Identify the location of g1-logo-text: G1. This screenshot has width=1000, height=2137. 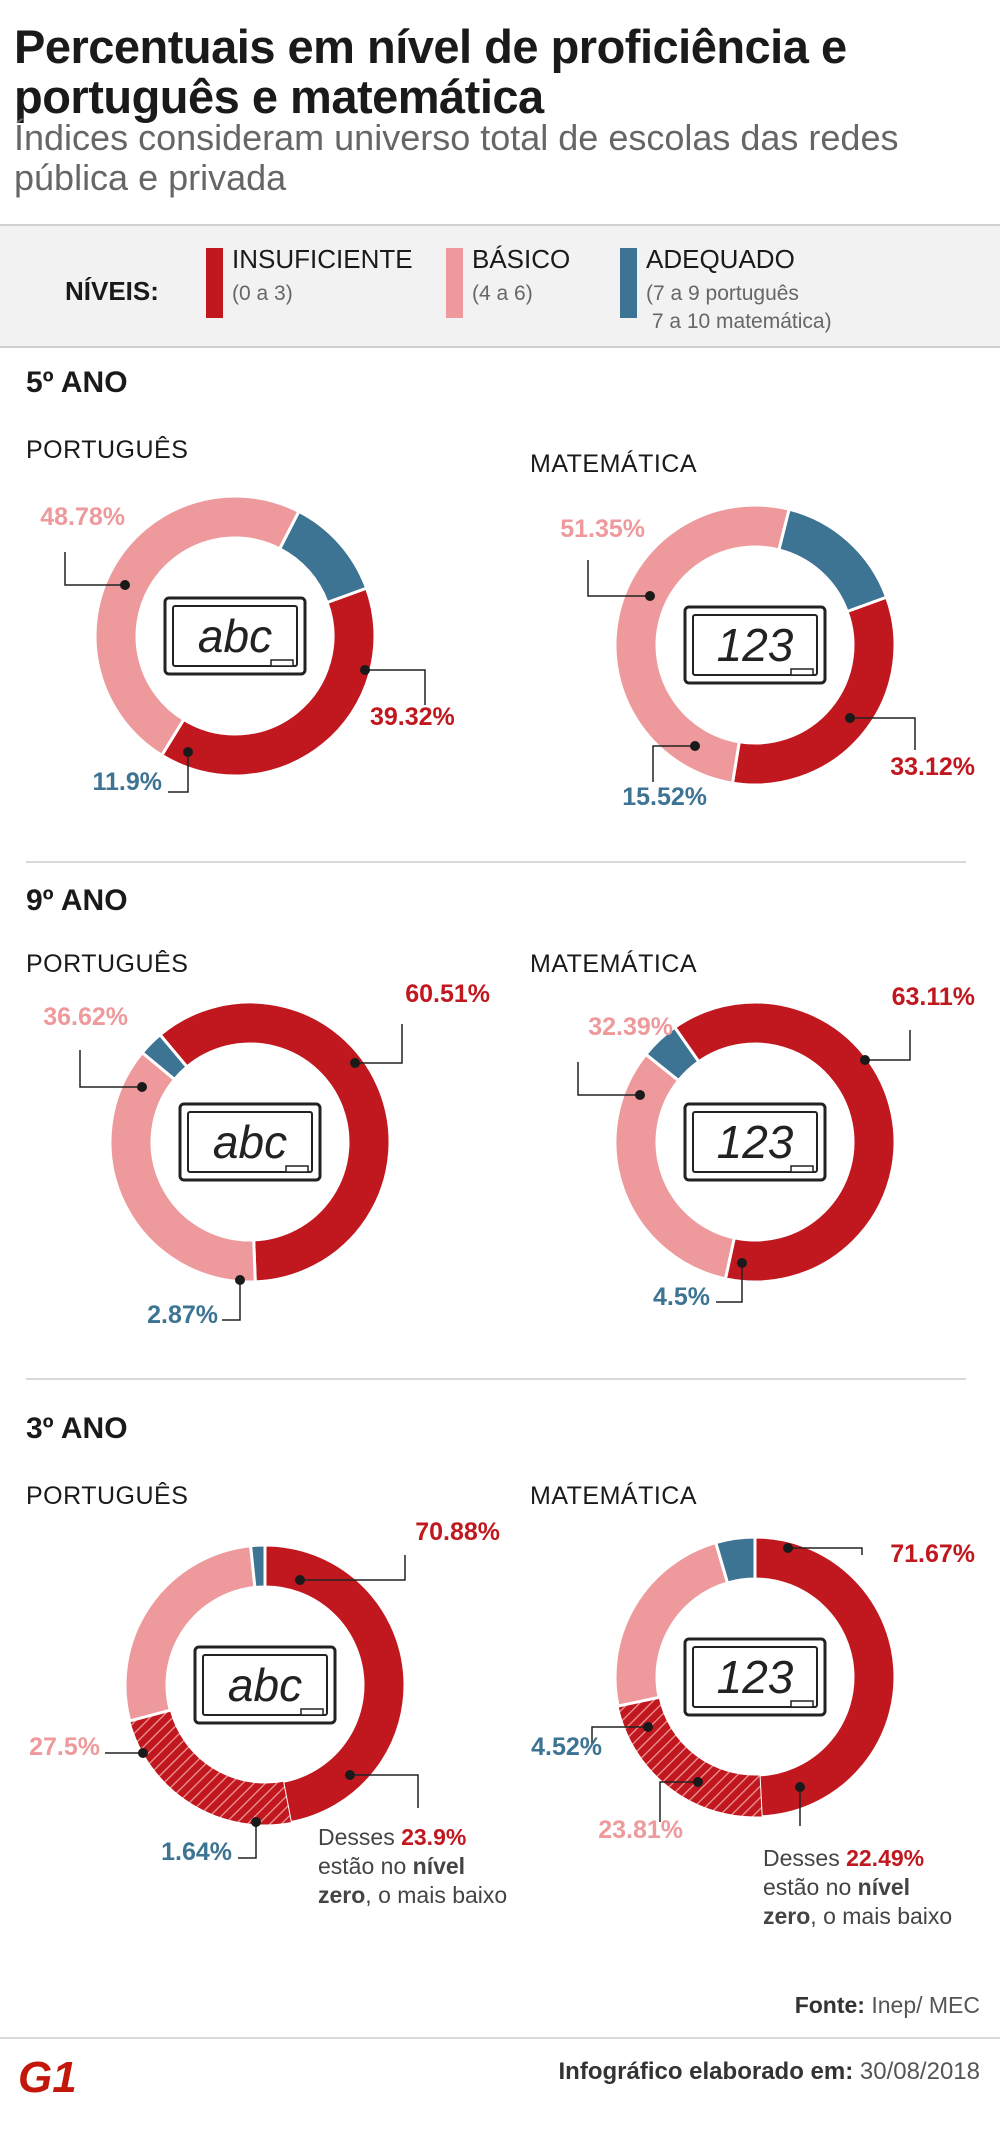
(47, 2076).